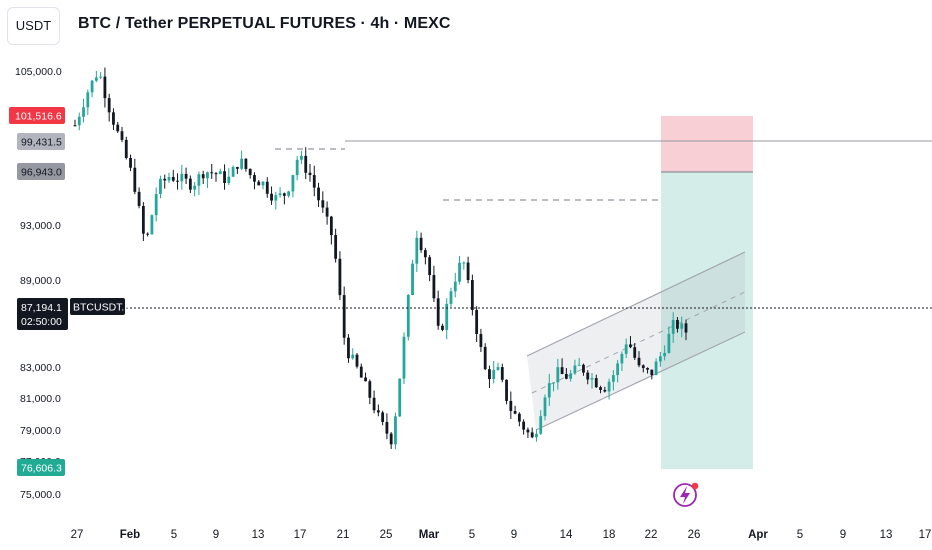 The image size is (932, 550). What do you see at coordinates (40, 399) in the screenshot?
I see `price-tick-label: 81,000.0` at bounding box center [40, 399].